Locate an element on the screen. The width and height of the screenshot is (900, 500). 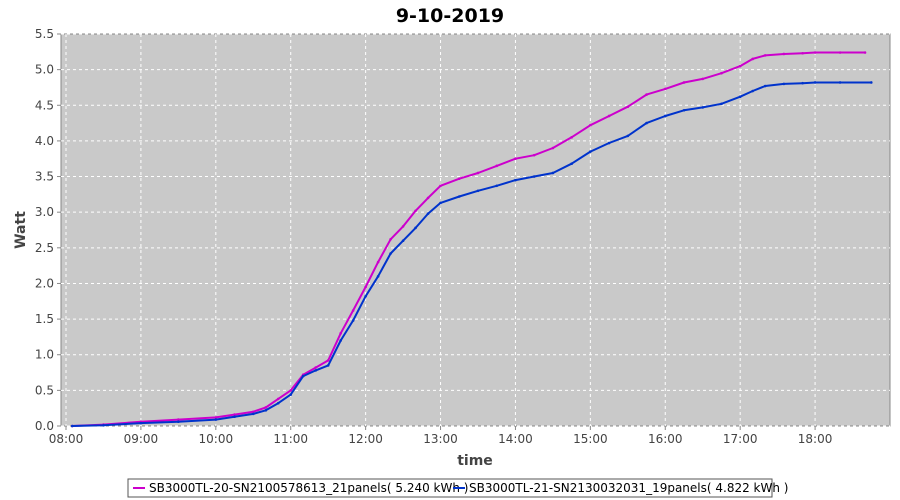
y-tick-label: 0.5 is located at coordinates (44, 390).